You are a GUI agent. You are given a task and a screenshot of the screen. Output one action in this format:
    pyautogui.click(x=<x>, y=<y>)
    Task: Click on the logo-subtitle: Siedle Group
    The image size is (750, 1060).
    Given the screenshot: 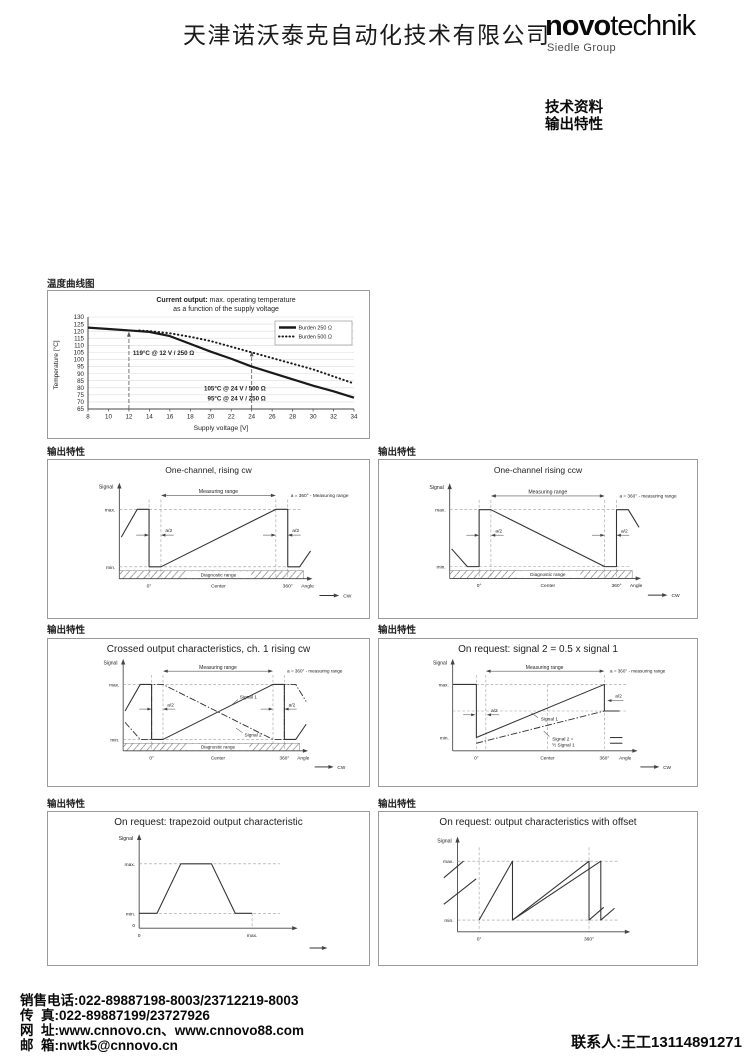 What is the action you would take?
    pyautogui.click(x=582, y=48)
    